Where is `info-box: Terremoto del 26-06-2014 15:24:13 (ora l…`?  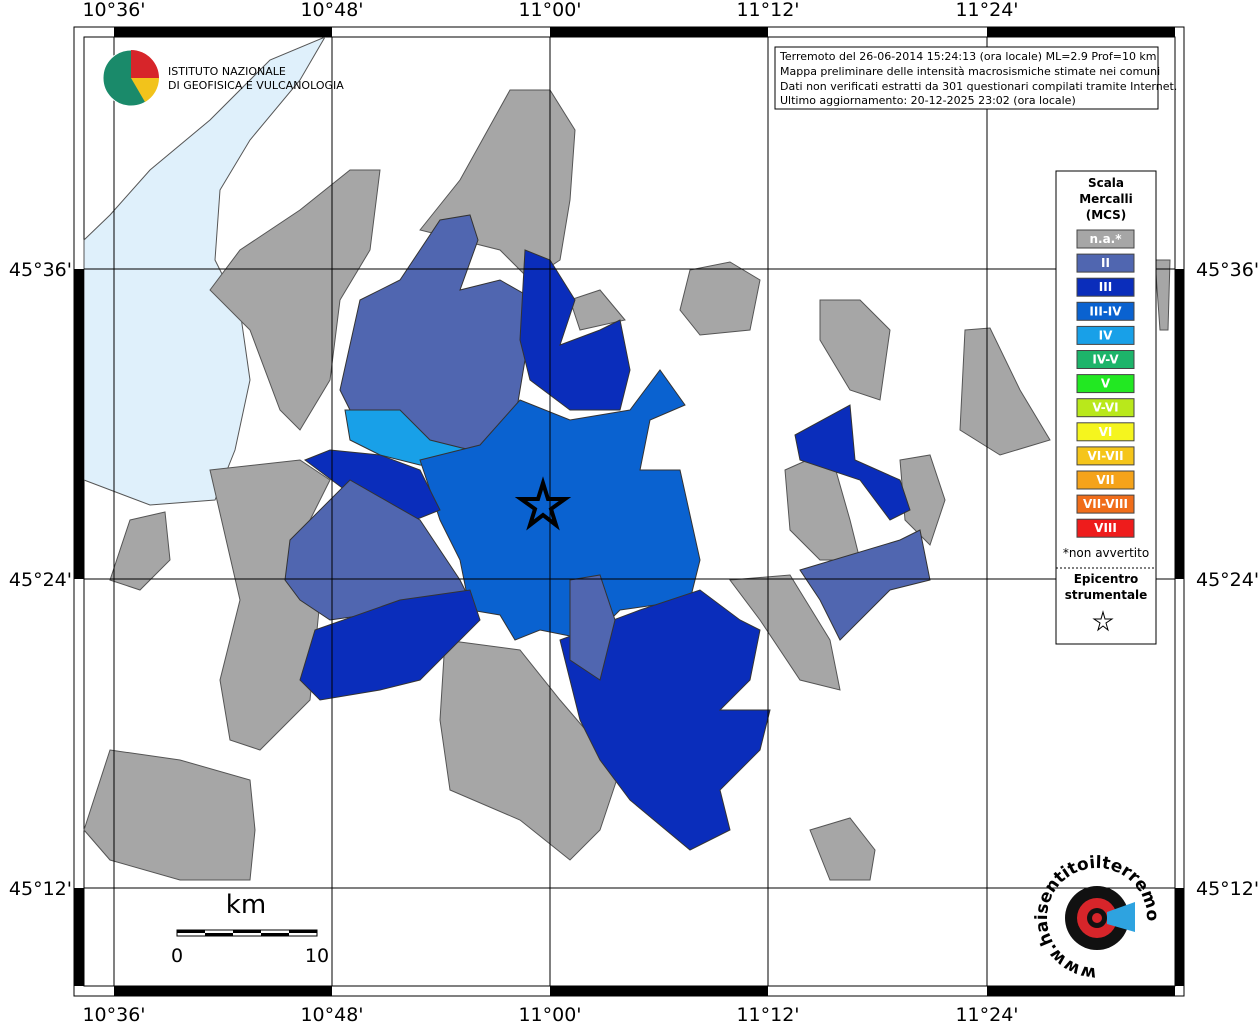 info-box: Terremoto del 26-06-2014 15:24:13 (ora l… is located at coordinates (975, 78).